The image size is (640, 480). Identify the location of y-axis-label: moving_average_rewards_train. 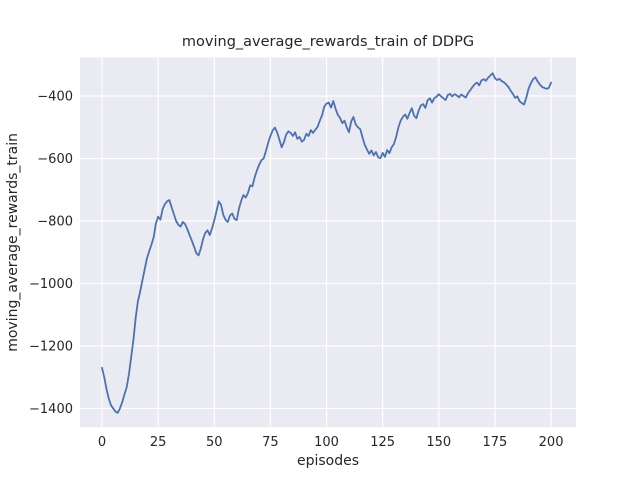
(13, 242).